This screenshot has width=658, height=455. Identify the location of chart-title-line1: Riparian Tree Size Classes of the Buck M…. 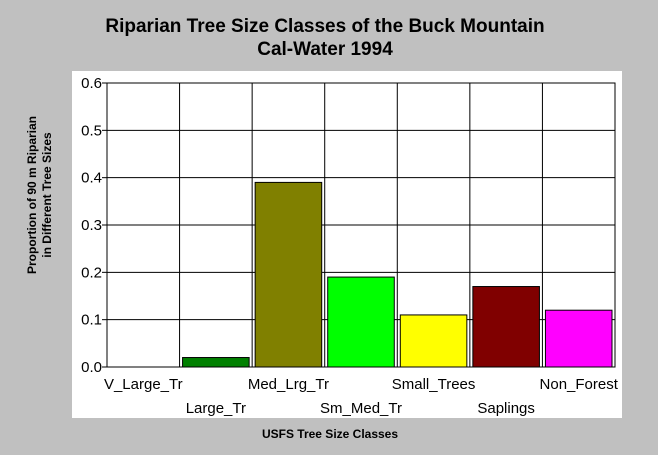
(324, 26).